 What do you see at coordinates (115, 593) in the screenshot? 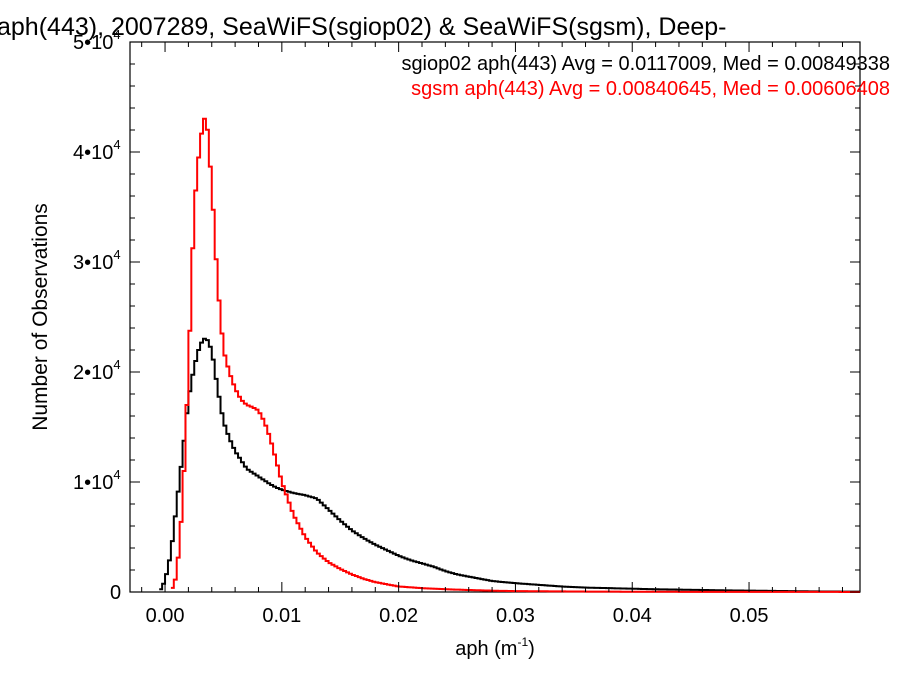
I see `y-tick-label: 0` at bounding box center [115, 593].